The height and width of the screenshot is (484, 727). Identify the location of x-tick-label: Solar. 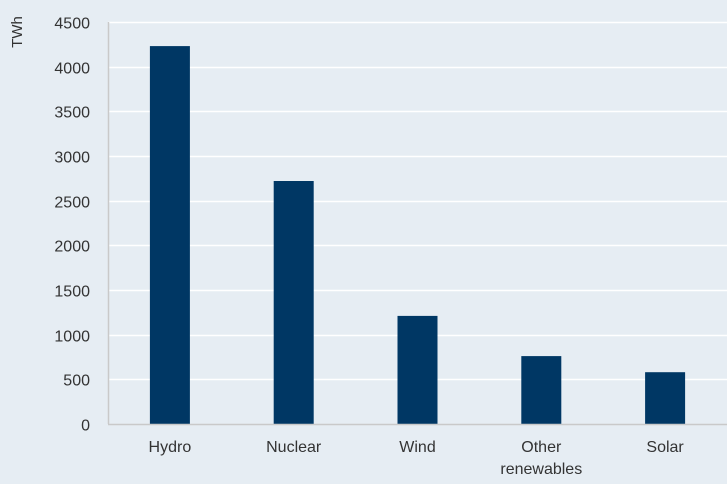
(665, 447).